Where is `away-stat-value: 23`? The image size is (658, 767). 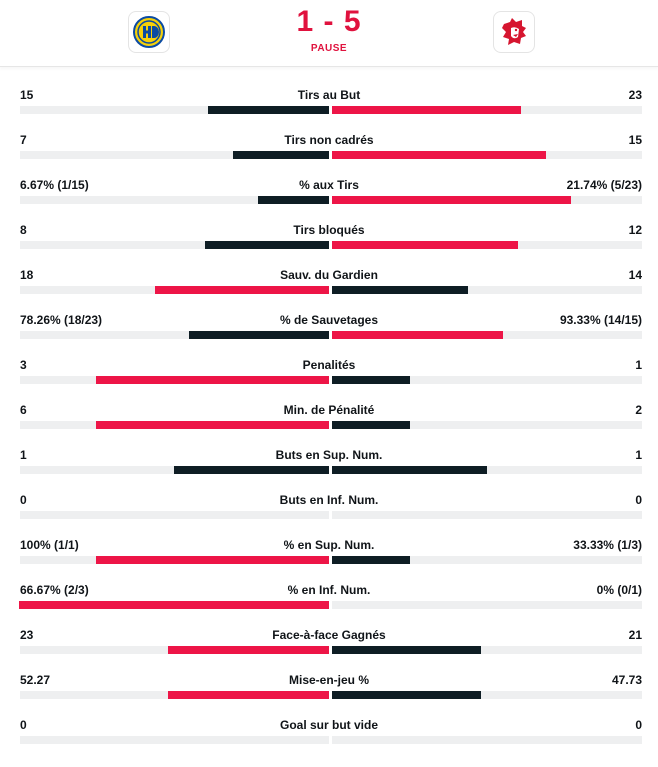 away-stat-value: 23 is located at coordinates (635, 95).